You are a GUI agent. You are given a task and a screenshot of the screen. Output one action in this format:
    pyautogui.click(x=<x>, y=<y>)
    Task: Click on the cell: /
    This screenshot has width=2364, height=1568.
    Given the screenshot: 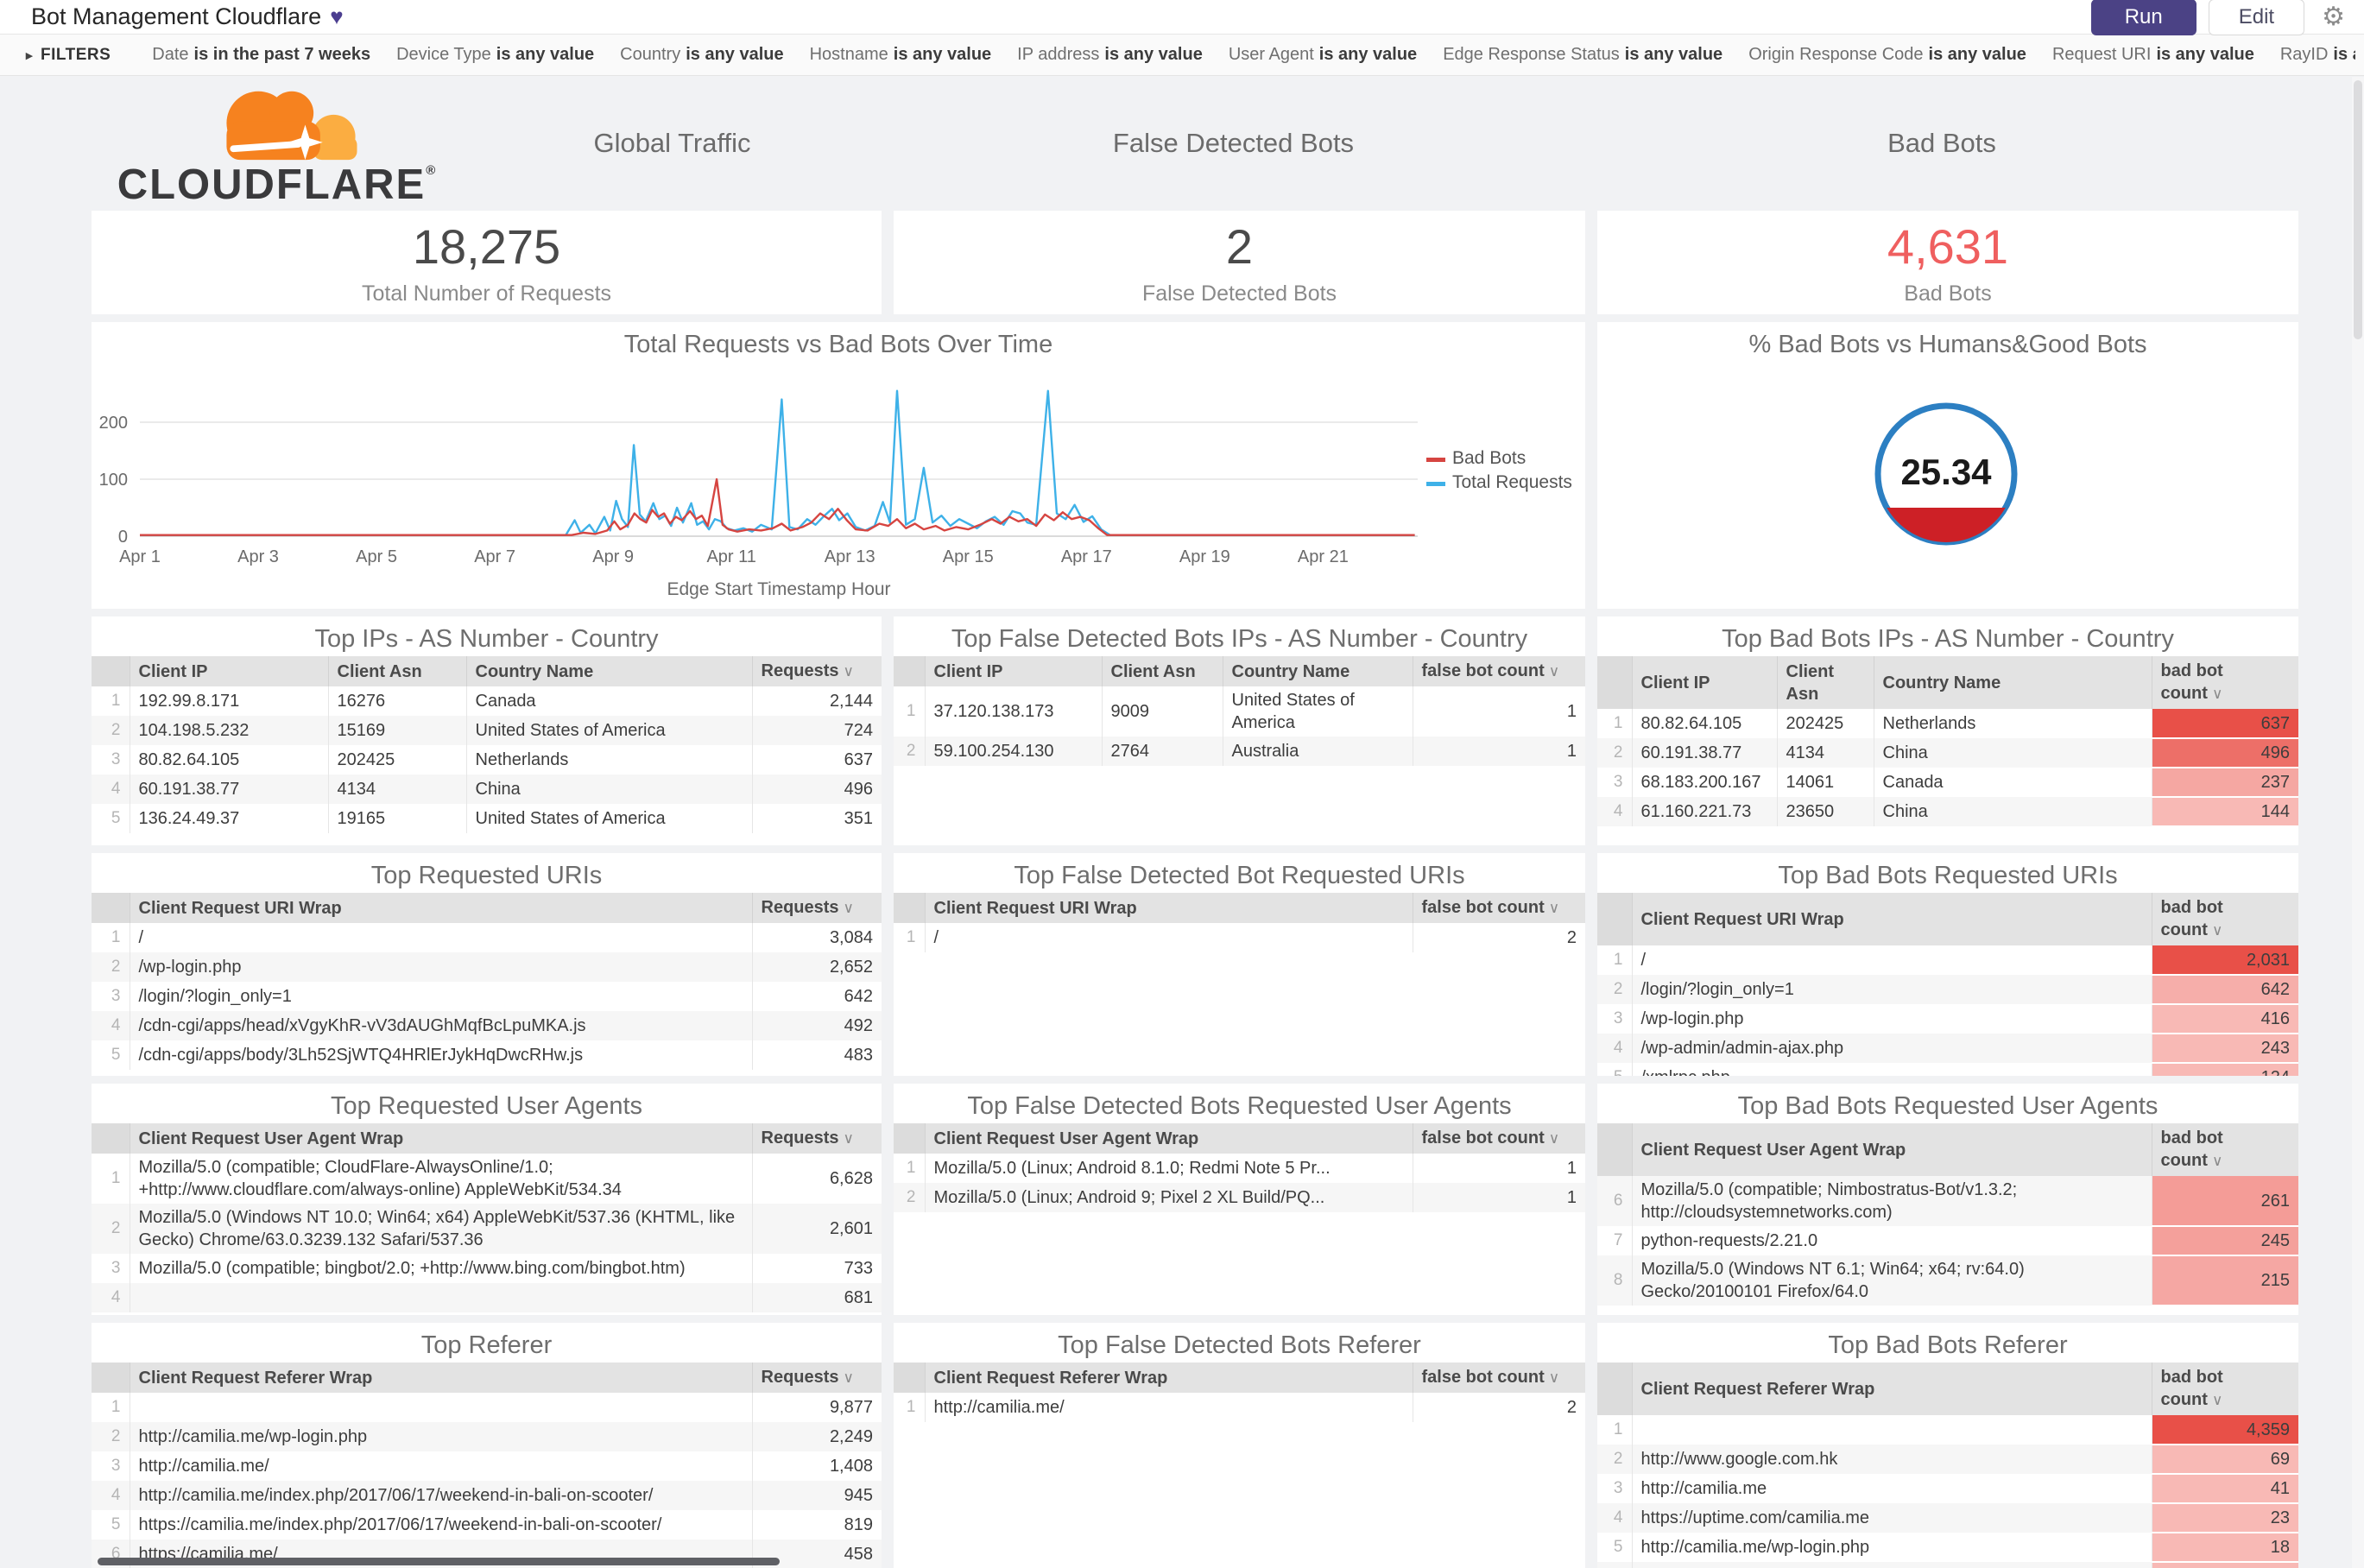 What is the action you would take?
    pyautogui.click(x=441, y=938)
    